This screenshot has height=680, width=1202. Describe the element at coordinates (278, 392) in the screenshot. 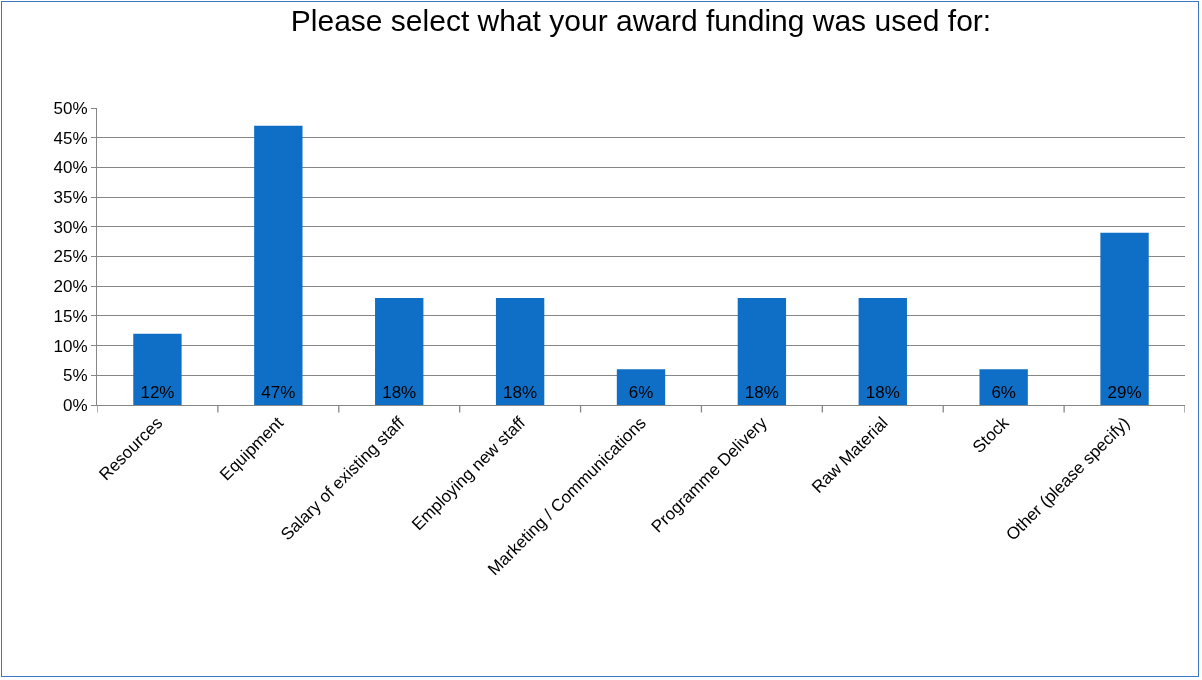

I see `data-label: 47%` at that location.